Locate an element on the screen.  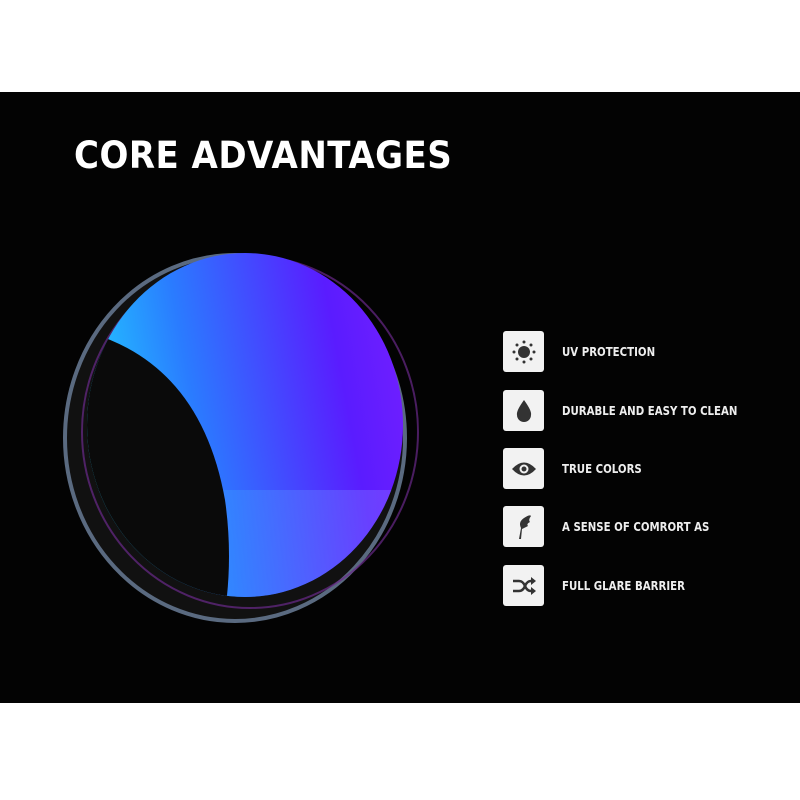
eye-icon is located at coordinates (523, 468).